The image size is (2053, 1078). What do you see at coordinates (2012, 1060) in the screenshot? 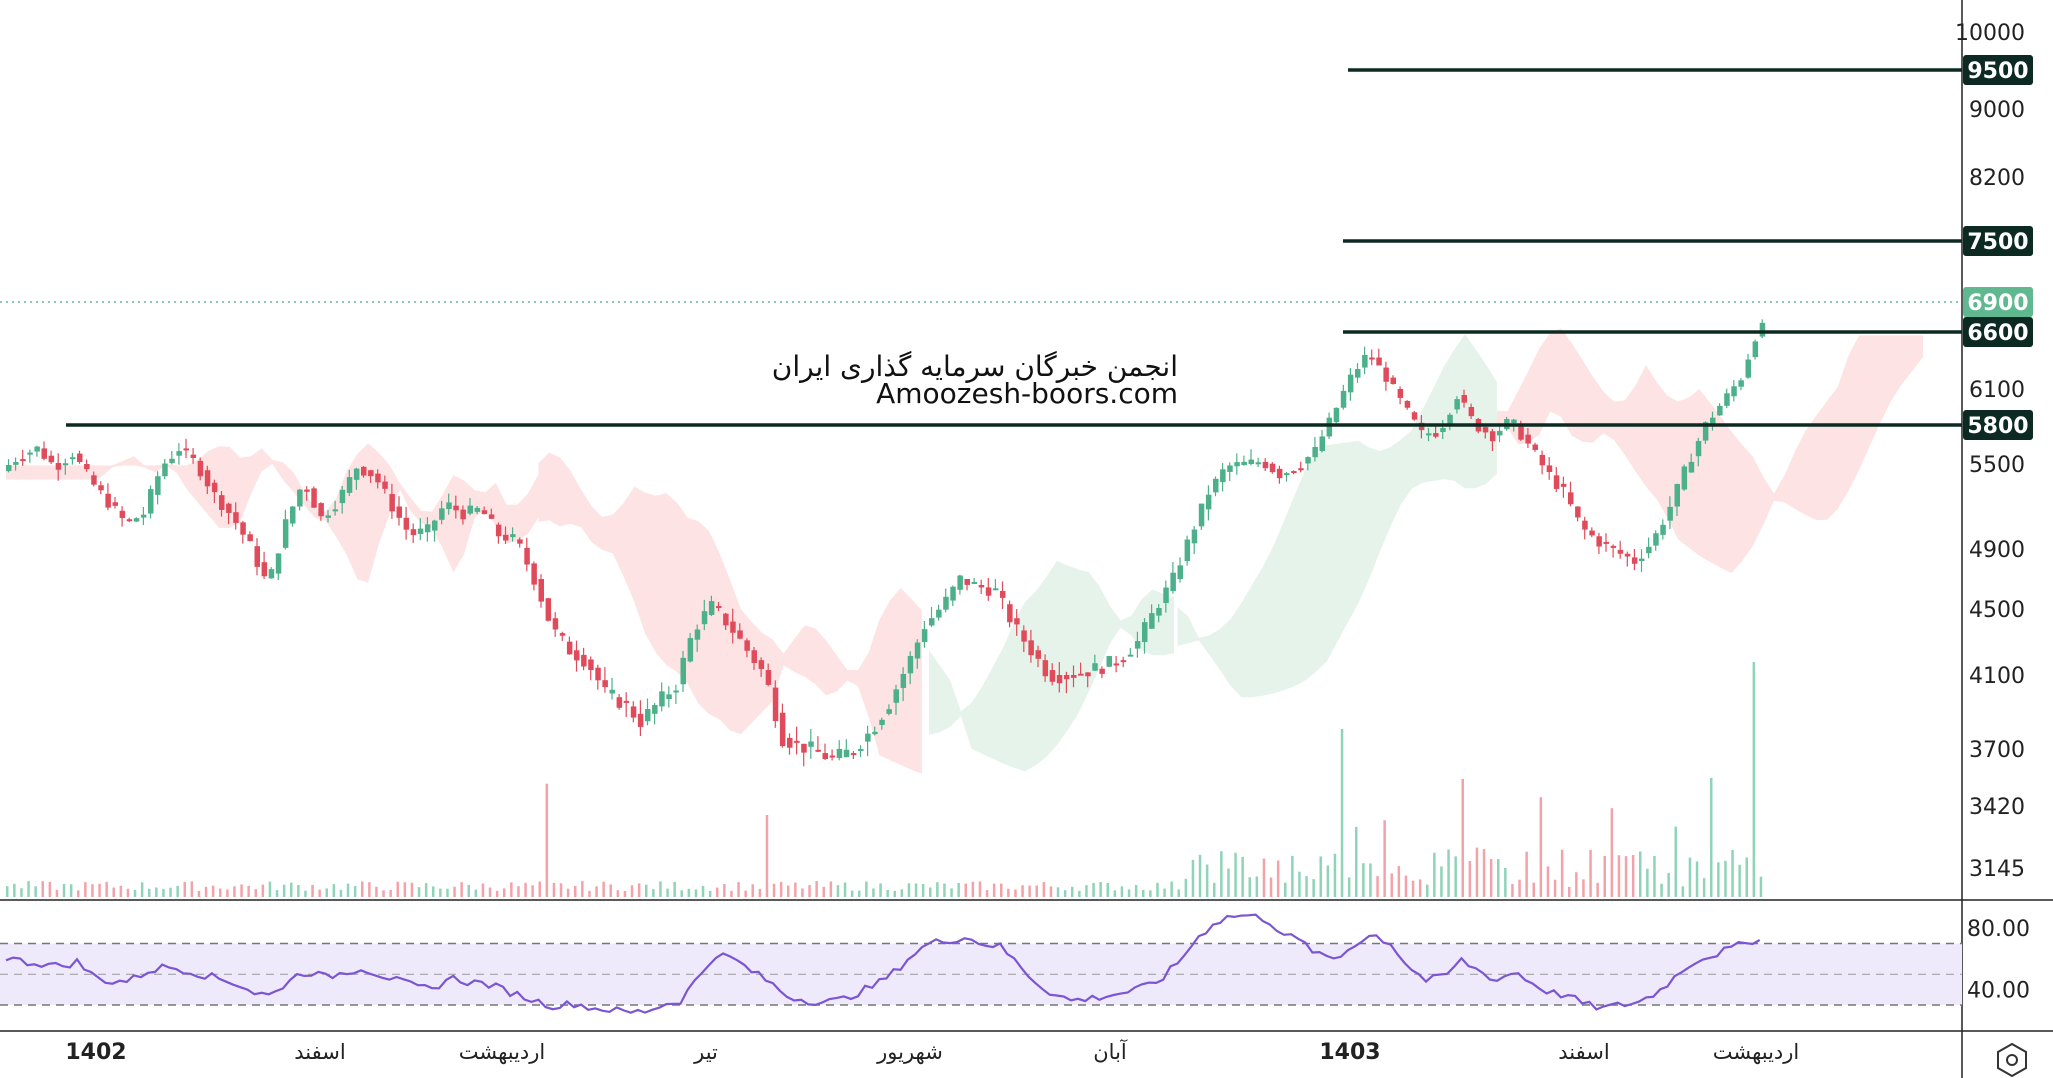
I see `gear-hexagon-icon` at bounding box center [2012, 1060].